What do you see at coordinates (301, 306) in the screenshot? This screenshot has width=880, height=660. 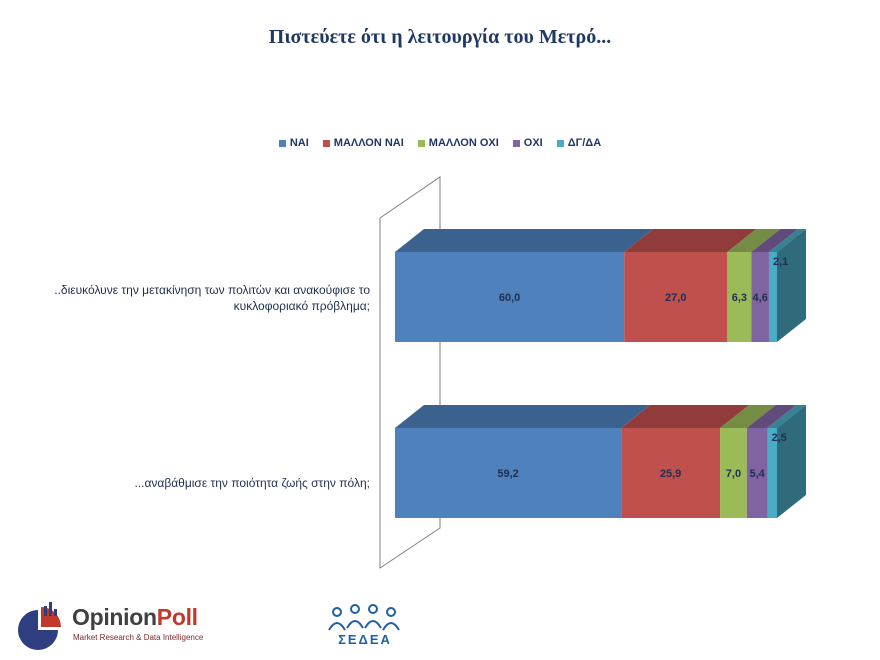 I see `category-label-line: κυκλοφοριακό πρόβλημα;` at bounding box center [301, 306].